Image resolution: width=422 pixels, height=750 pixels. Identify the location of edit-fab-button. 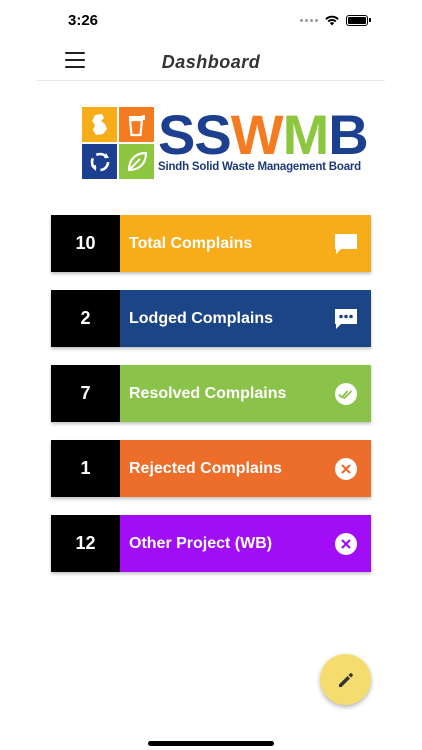
(345, 679).